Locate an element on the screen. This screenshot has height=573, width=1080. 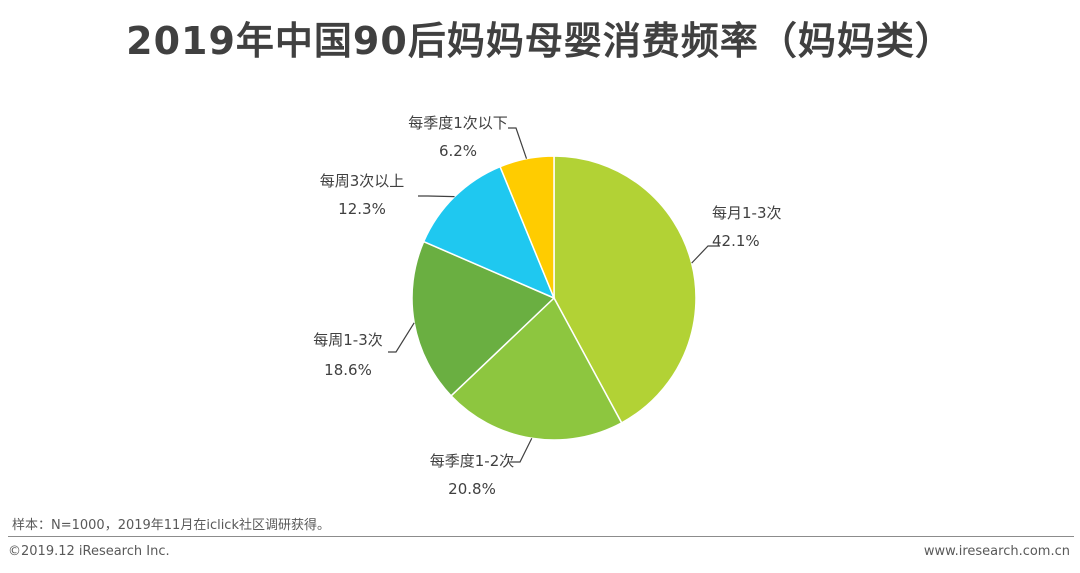
slice-label-2: 每季度1-2次 is located at coordinates (472, 461).